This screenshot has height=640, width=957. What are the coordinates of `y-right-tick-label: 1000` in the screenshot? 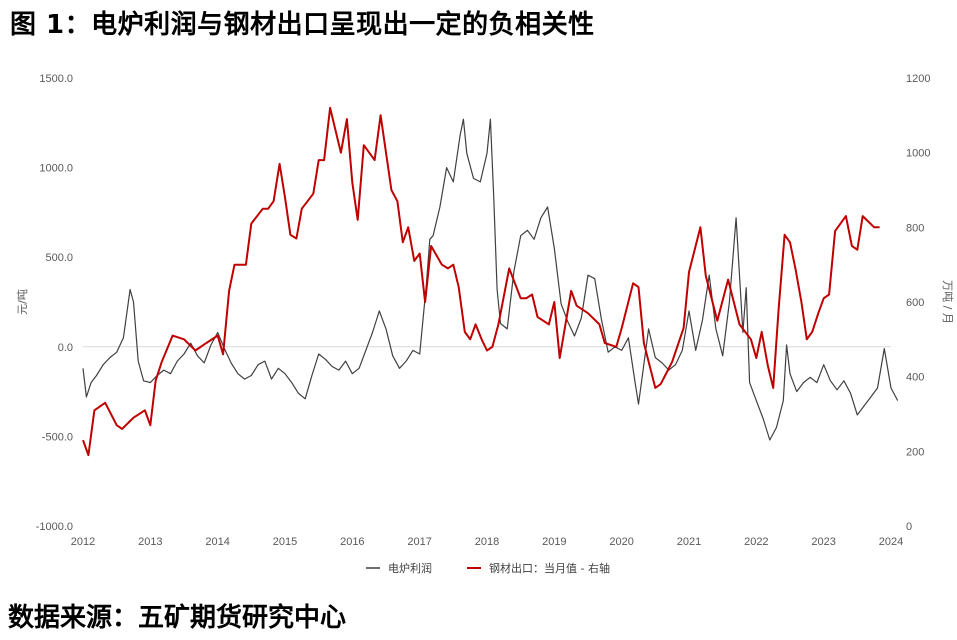 It's located at (918, 154).